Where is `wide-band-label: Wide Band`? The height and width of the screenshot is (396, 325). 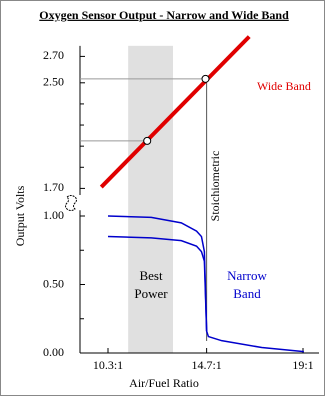 wide-band-label: Wide Band is located at coordinates (284, 86).